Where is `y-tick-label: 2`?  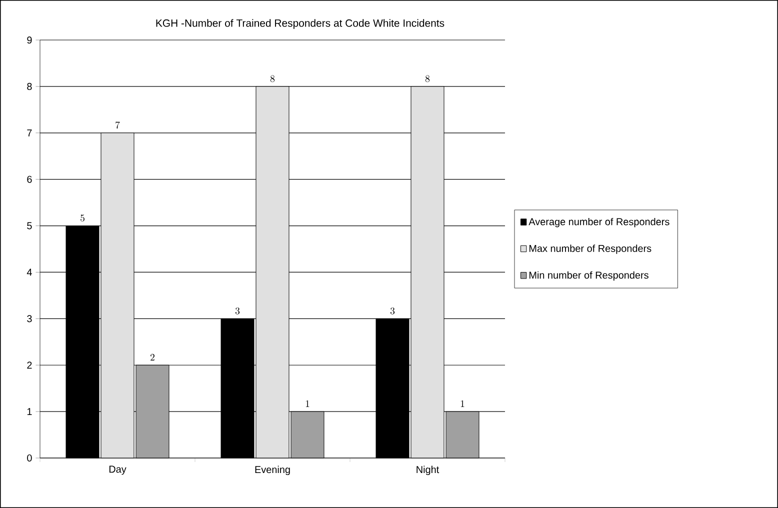 y-tick-label: 2 is located at coordinates (29, 365).